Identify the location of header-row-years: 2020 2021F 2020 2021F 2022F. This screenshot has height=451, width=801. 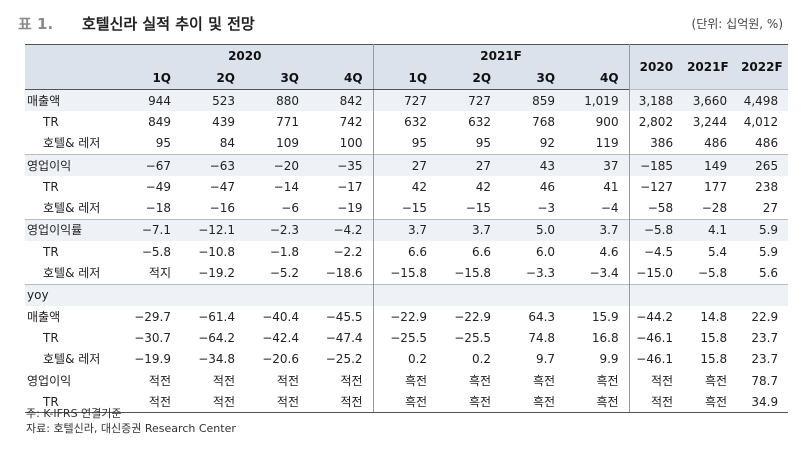
(407, 67).